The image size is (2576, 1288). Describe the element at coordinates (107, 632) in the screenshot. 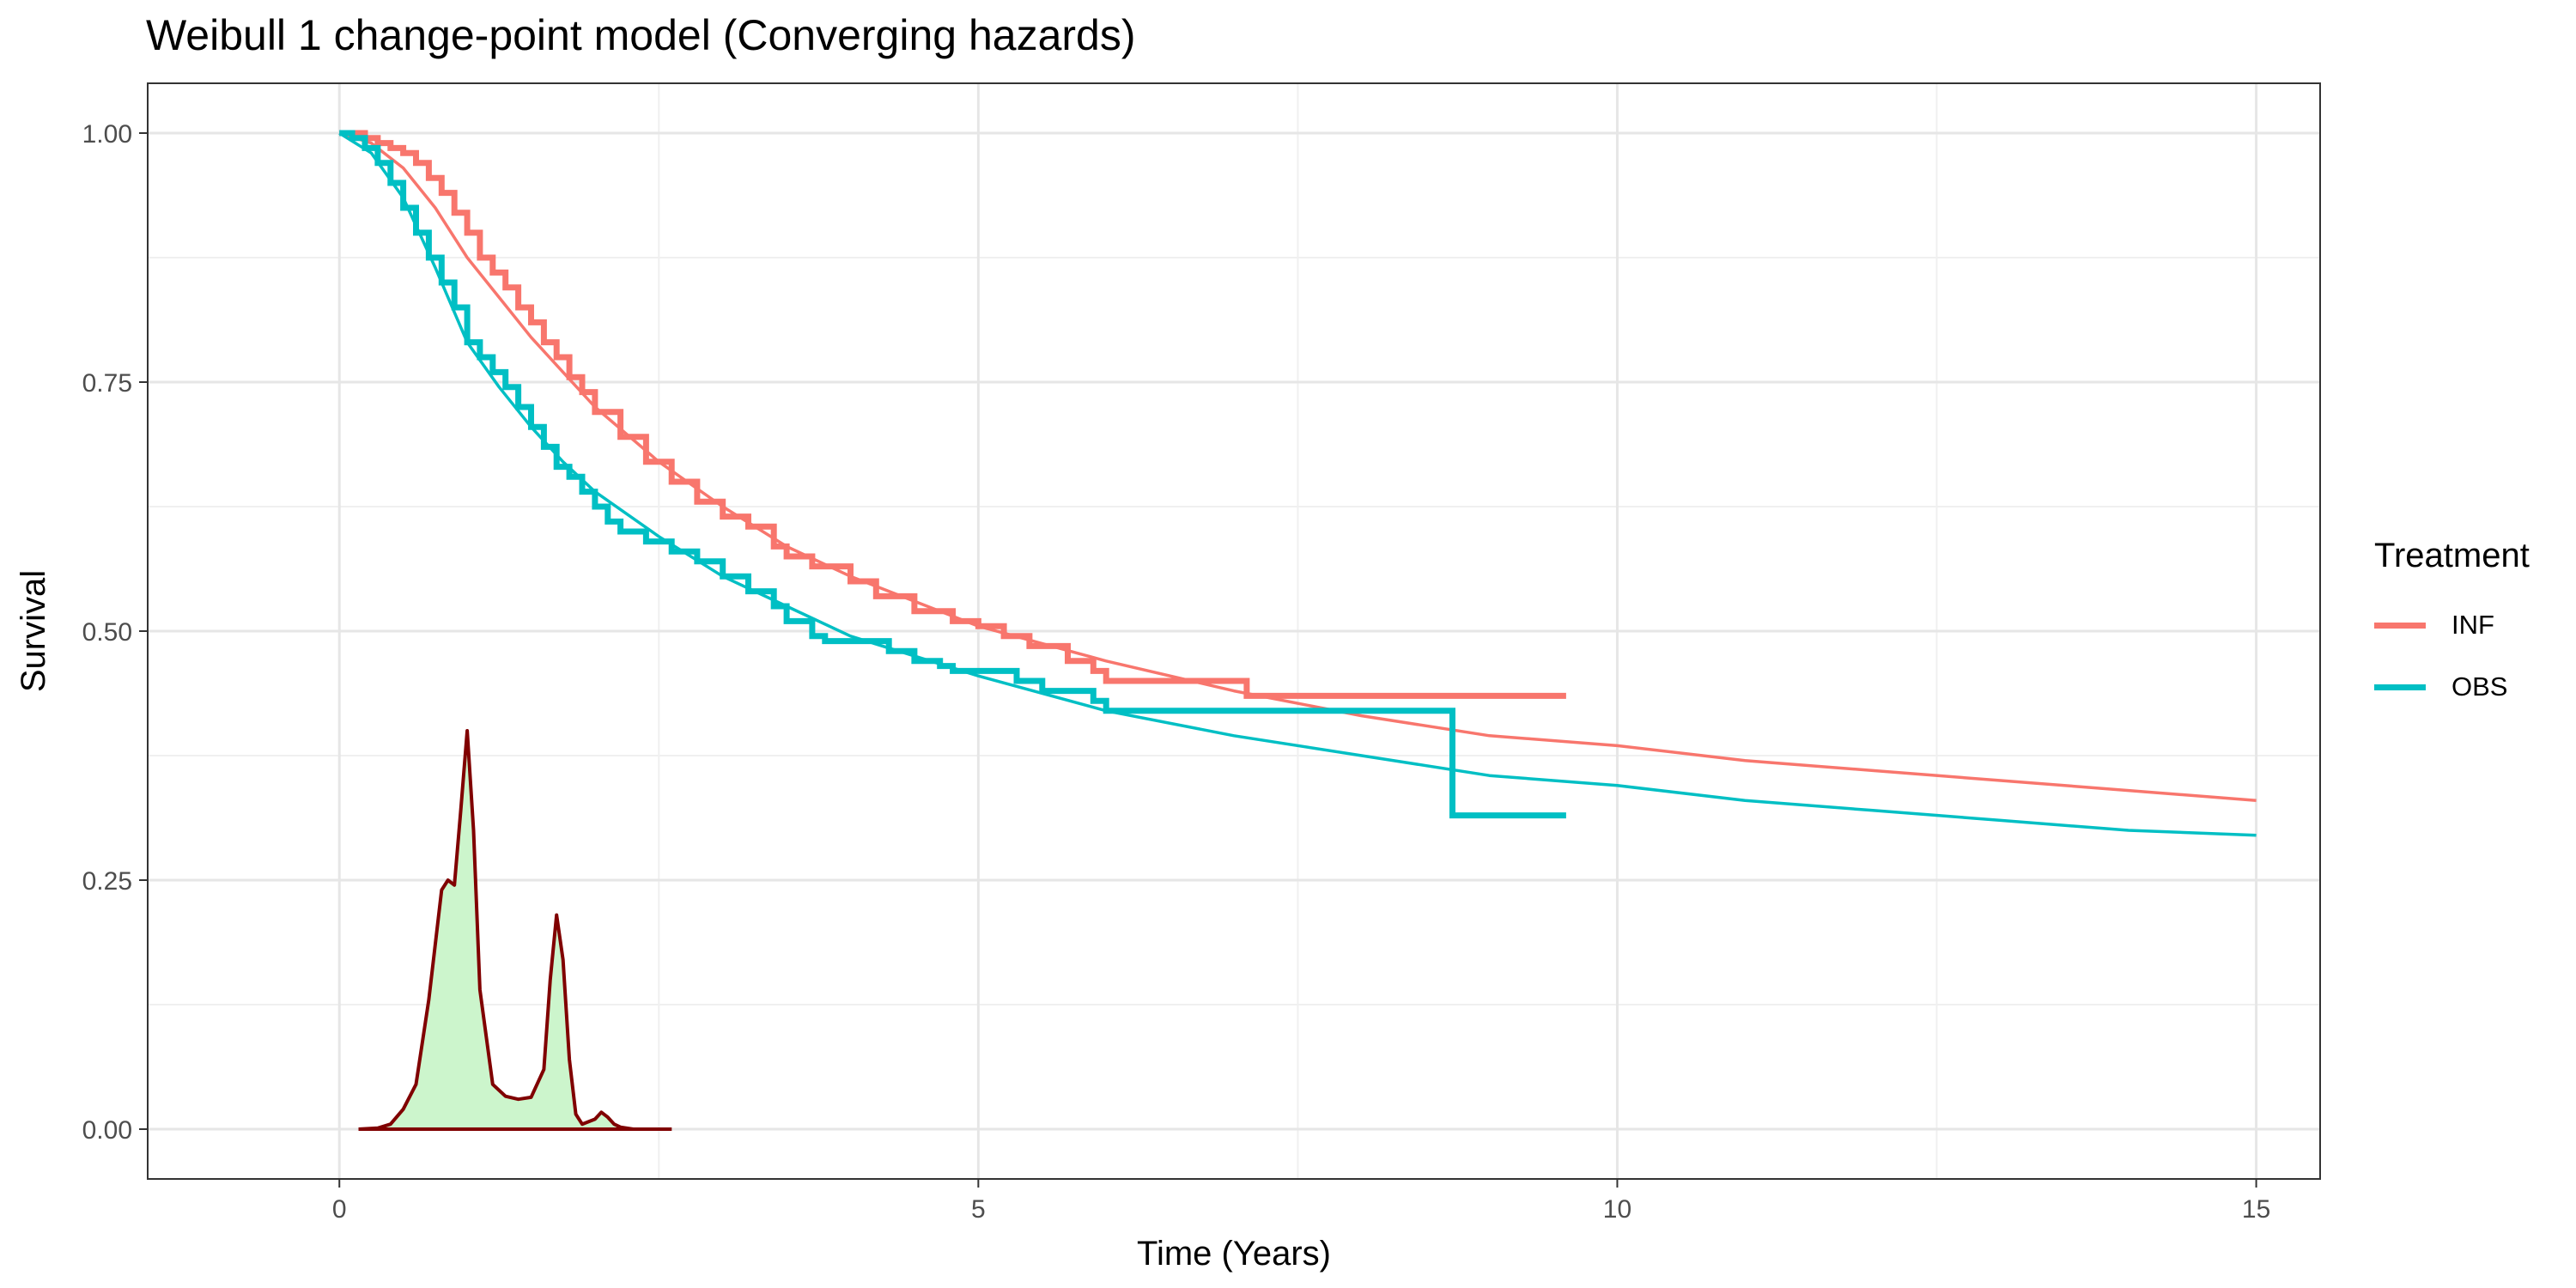

I see `y-tick-label: 0.50` at that location.